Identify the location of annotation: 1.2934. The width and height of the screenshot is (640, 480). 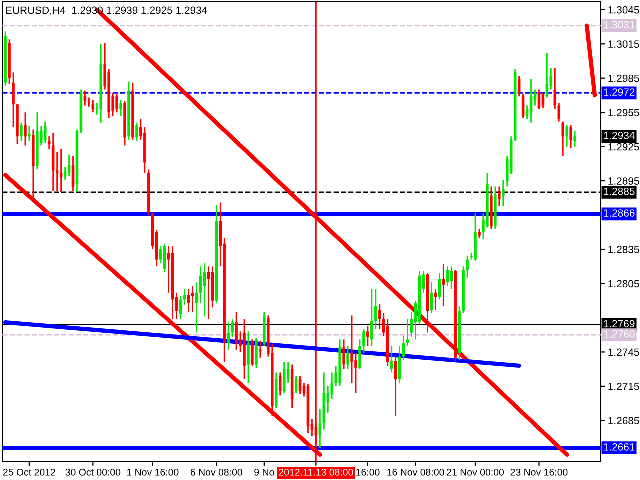
(619, 136).